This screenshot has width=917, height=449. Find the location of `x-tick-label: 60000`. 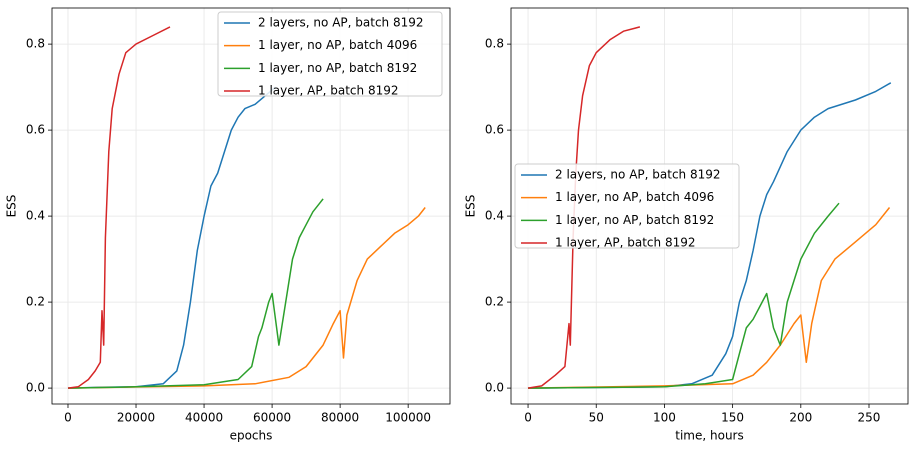

x-tick-label: 60000 is located at coordinates (272, 418).